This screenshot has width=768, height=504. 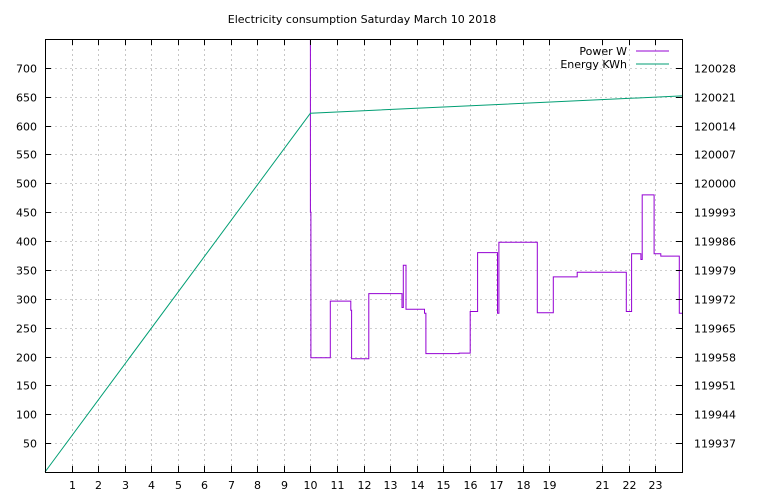 I want to click on x-tick-label: 6, so click(x=204, y=485).